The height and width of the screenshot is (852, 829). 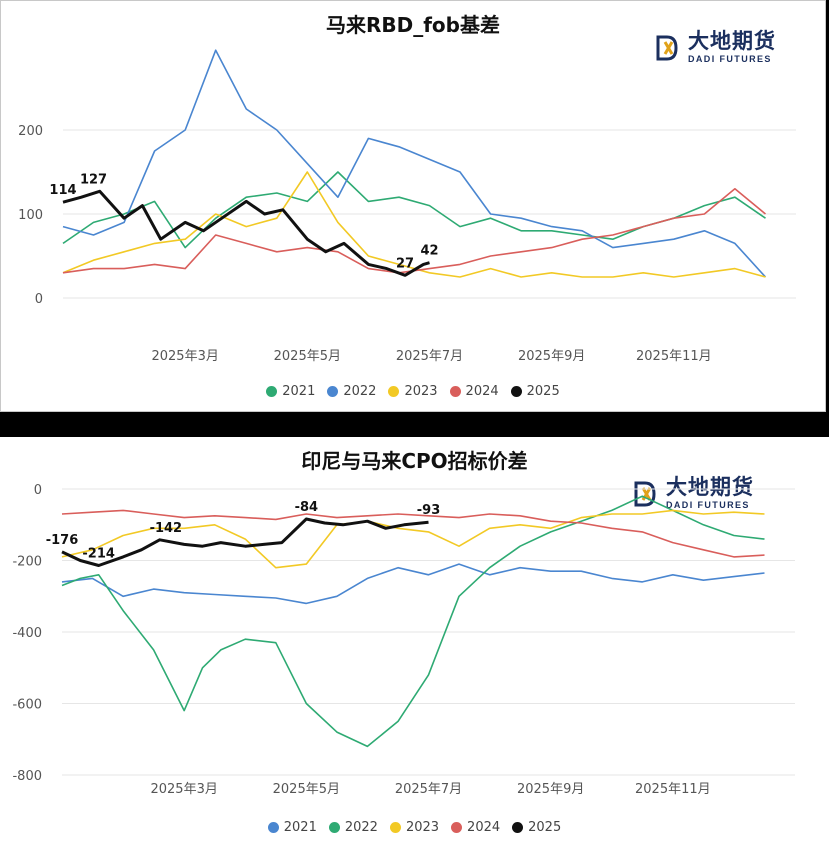 What do you see at coordinates (429, 251) in the screenshot?
I see `data-label: 42` at bounding box center [429, 251].